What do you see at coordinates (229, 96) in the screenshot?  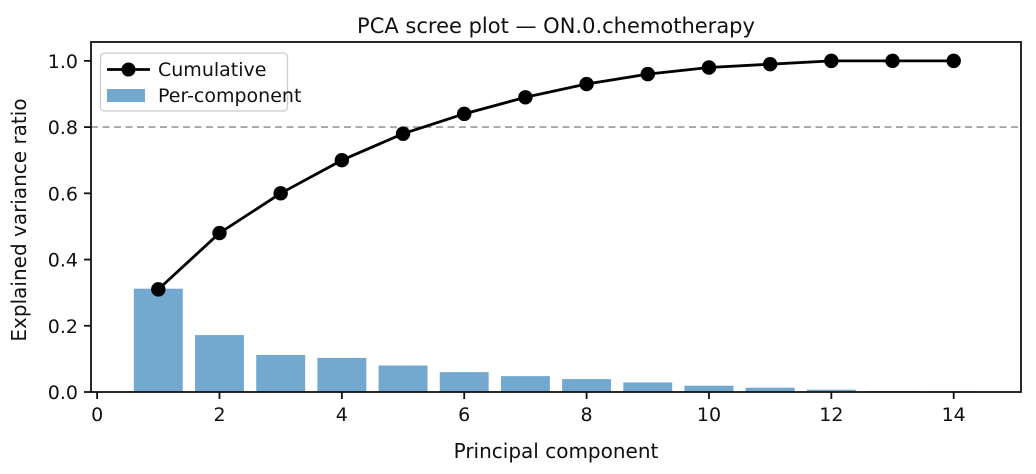 I see `legend-label-per-component: Per-component` at bounding box center [229, 96].